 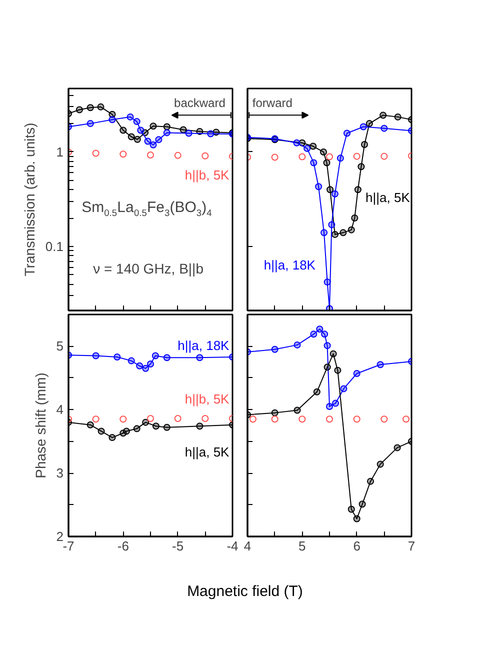 What do you see at coordinates (60, 346) in the screenshot?
I see `y-tick-label: 5` at bounding box center [60, 346].